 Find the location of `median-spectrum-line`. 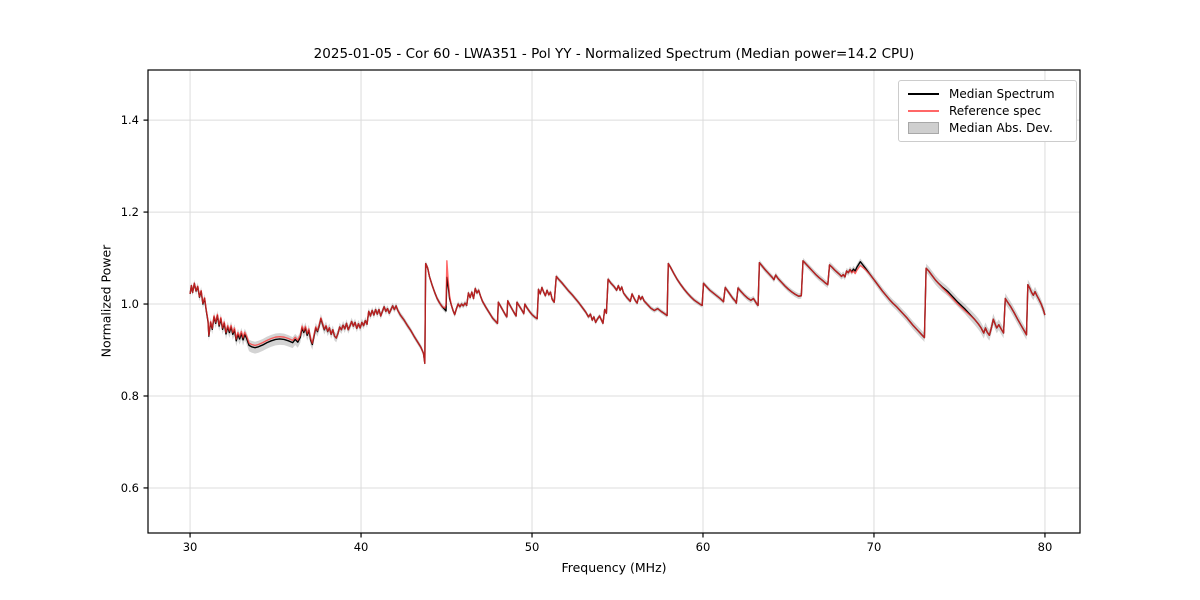

median-spectrum-line is located at coordinates (617, 312).